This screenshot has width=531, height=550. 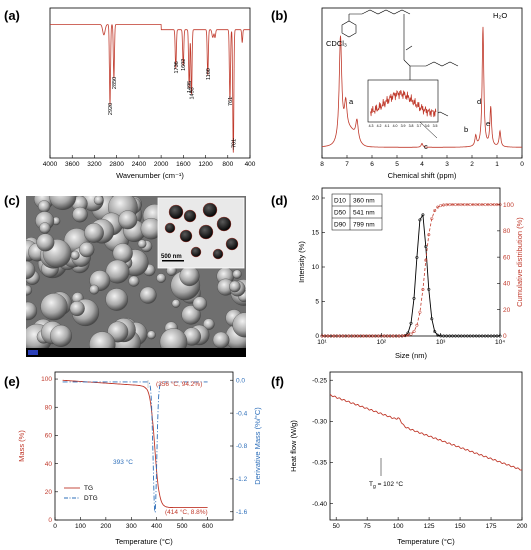 What do you see at coordinates (340, 225) in the screenshot?
I see `table-name-d90: D90` at bounding box center [340, 225].